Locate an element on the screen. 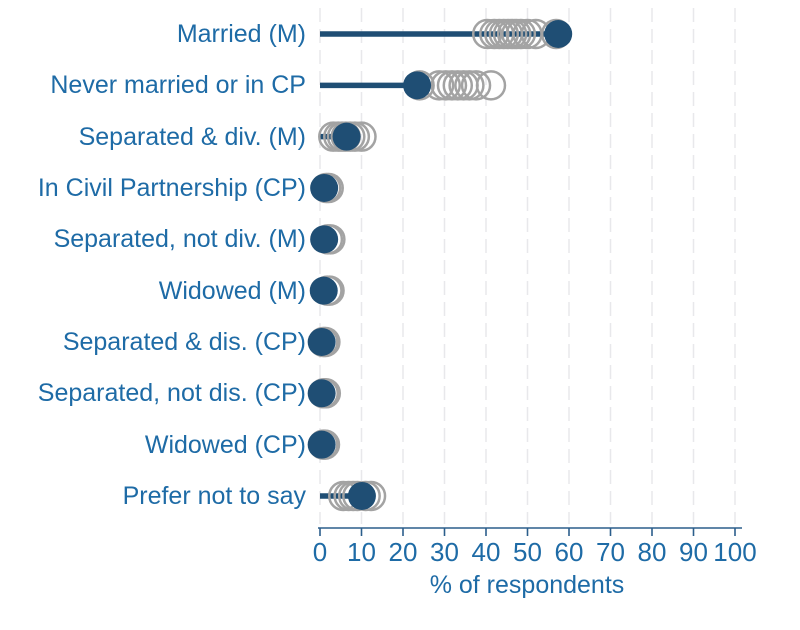 The height and width of the screenshot is (630, 800). x-tick-label: 80 is located at coordinates (652, 552).